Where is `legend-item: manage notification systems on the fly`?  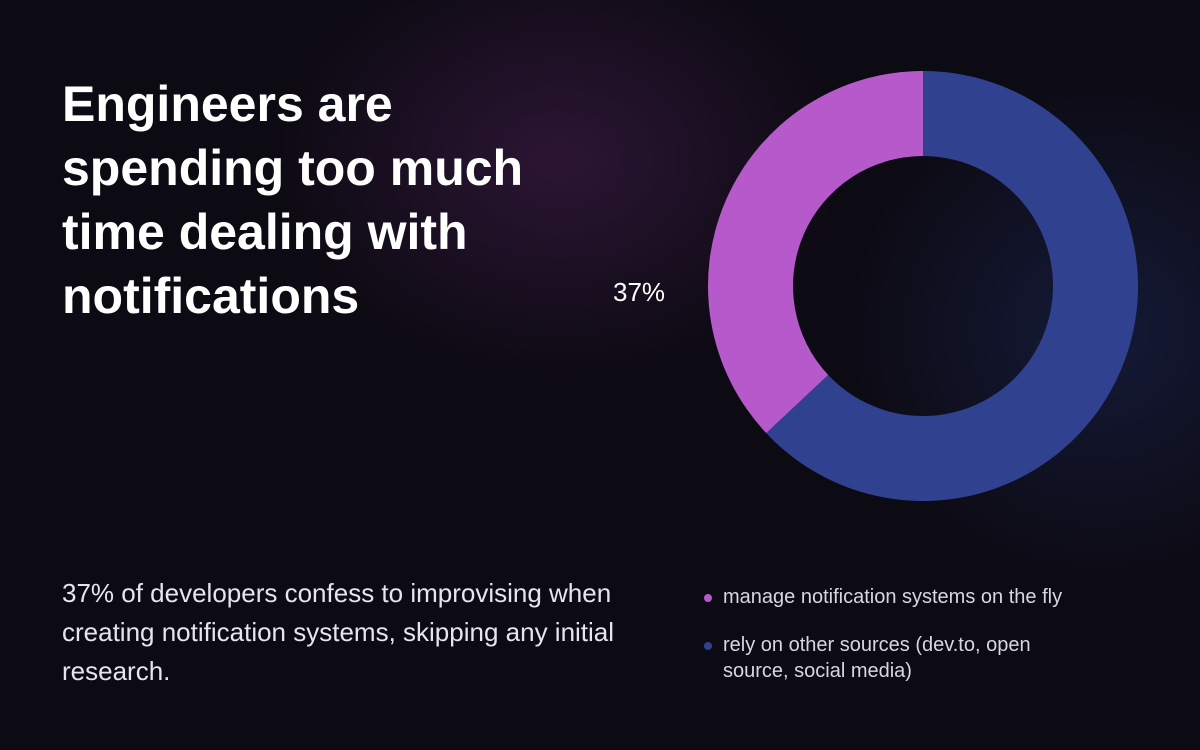
legend-item: manage notification systems on the fly is located at coordinates (893, 597).